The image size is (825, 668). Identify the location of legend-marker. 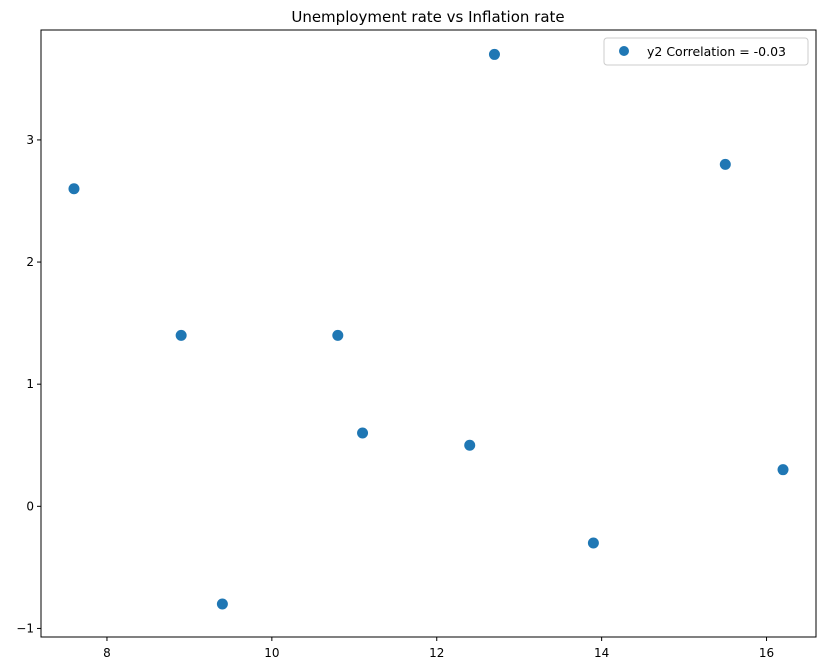
(624, 51).